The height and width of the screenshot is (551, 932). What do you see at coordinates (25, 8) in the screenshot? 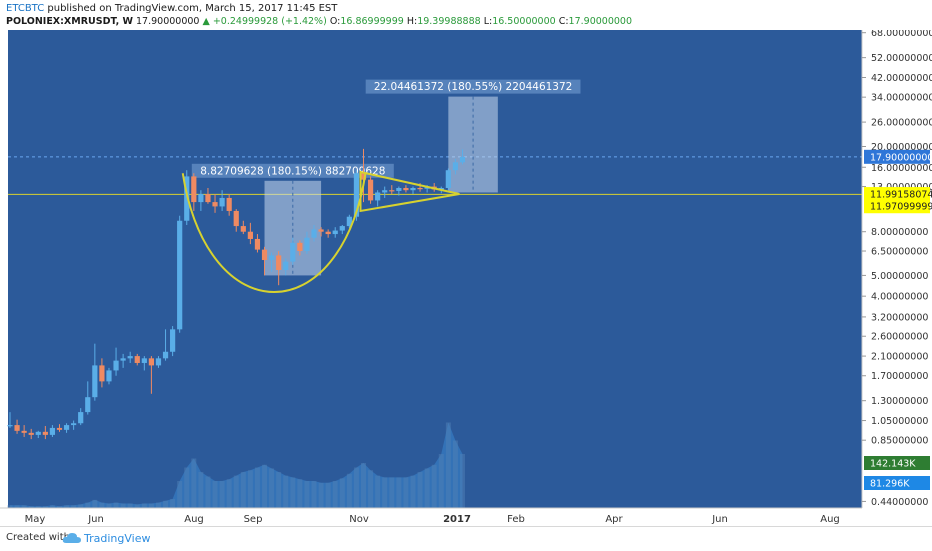
I see `author-link: ETCBTC` at bounding box center [25, 8].